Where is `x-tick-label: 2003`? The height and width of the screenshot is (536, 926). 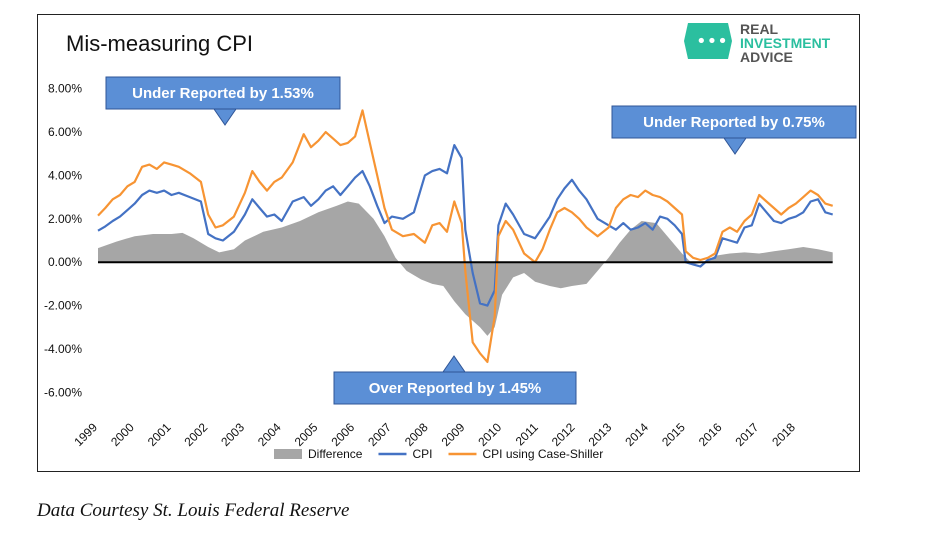 x-tick-label: 2003 is located at coordinates (232, 434).